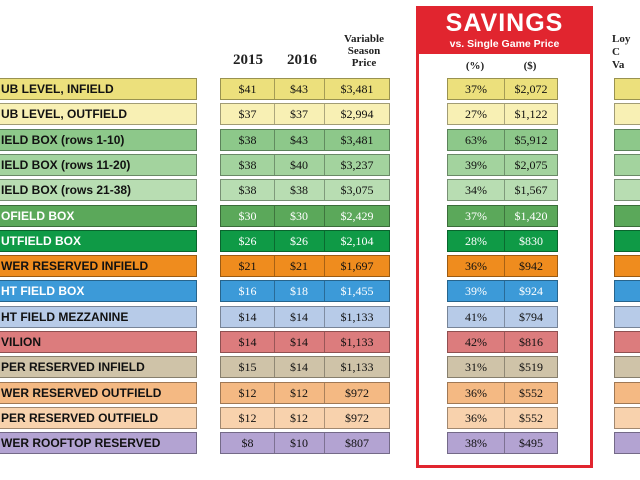 The height and width of the screenshot is (480, 640). What do you see at coordinates (320, 316) in the screenshot?
I see `table-row: HT FIELD MEZZANINE $14 $14 $1,133 41% $794` at bounding box center [320, 316].